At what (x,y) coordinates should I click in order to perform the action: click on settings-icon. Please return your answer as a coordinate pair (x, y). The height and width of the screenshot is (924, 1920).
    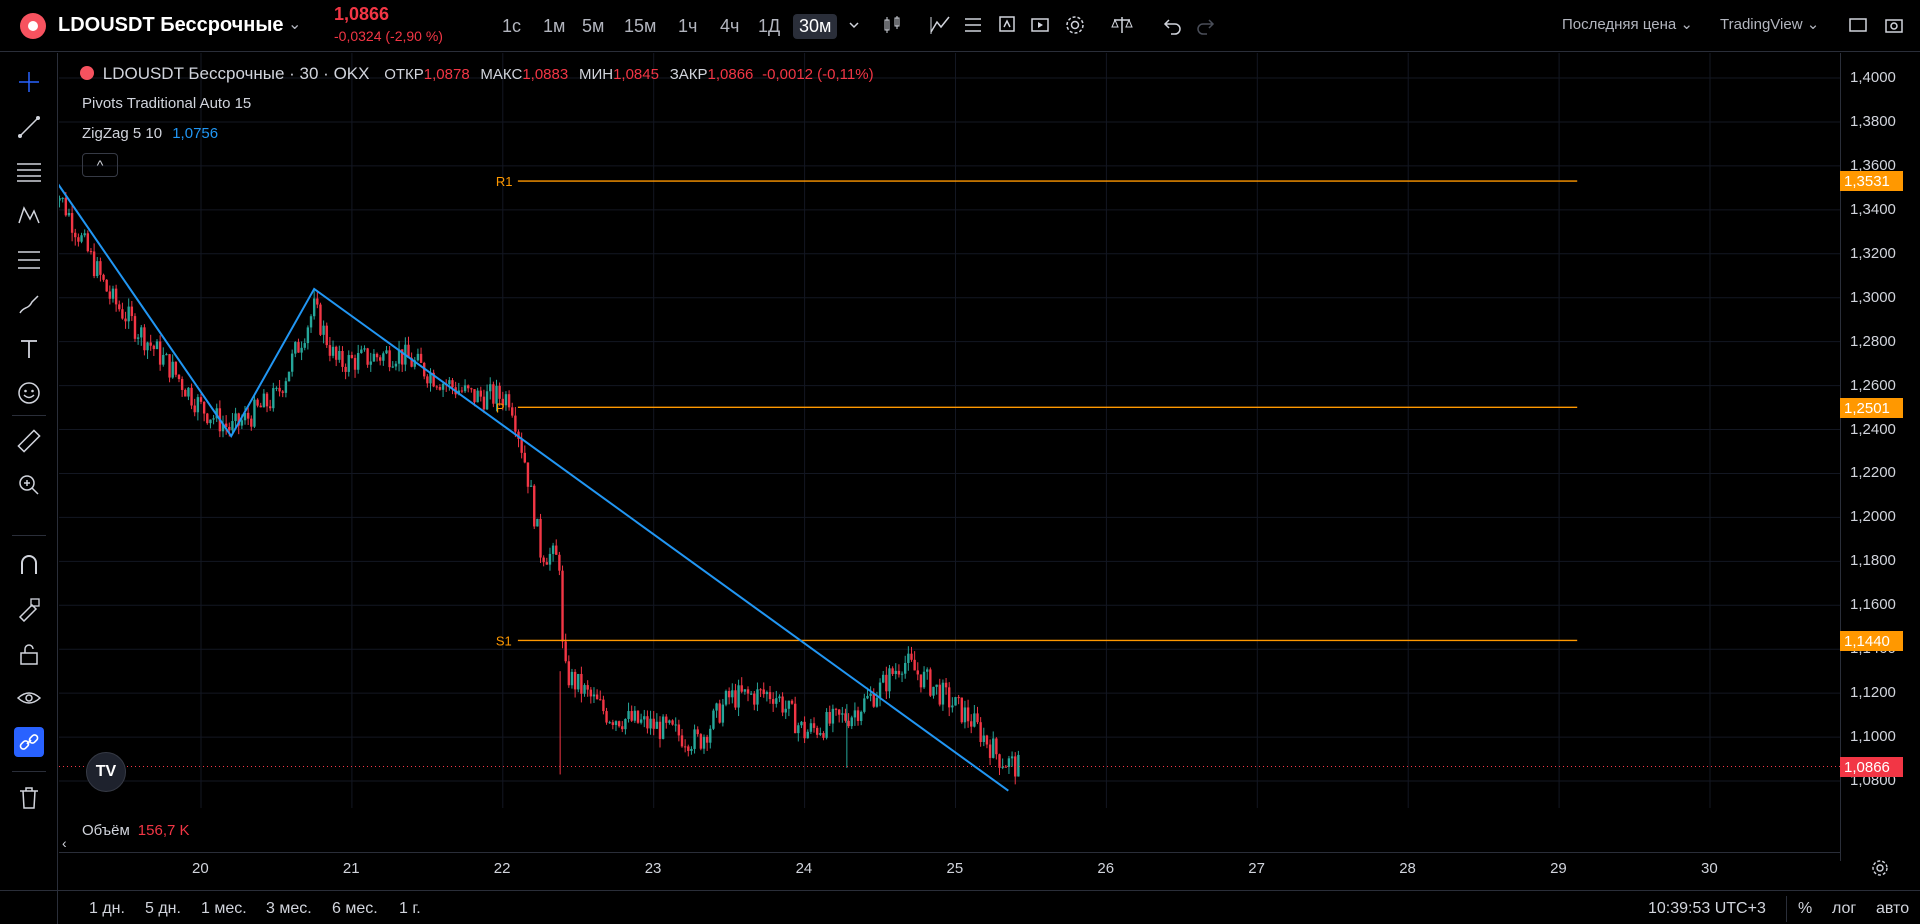
    Looking at the image, I should click on (1075, 25).